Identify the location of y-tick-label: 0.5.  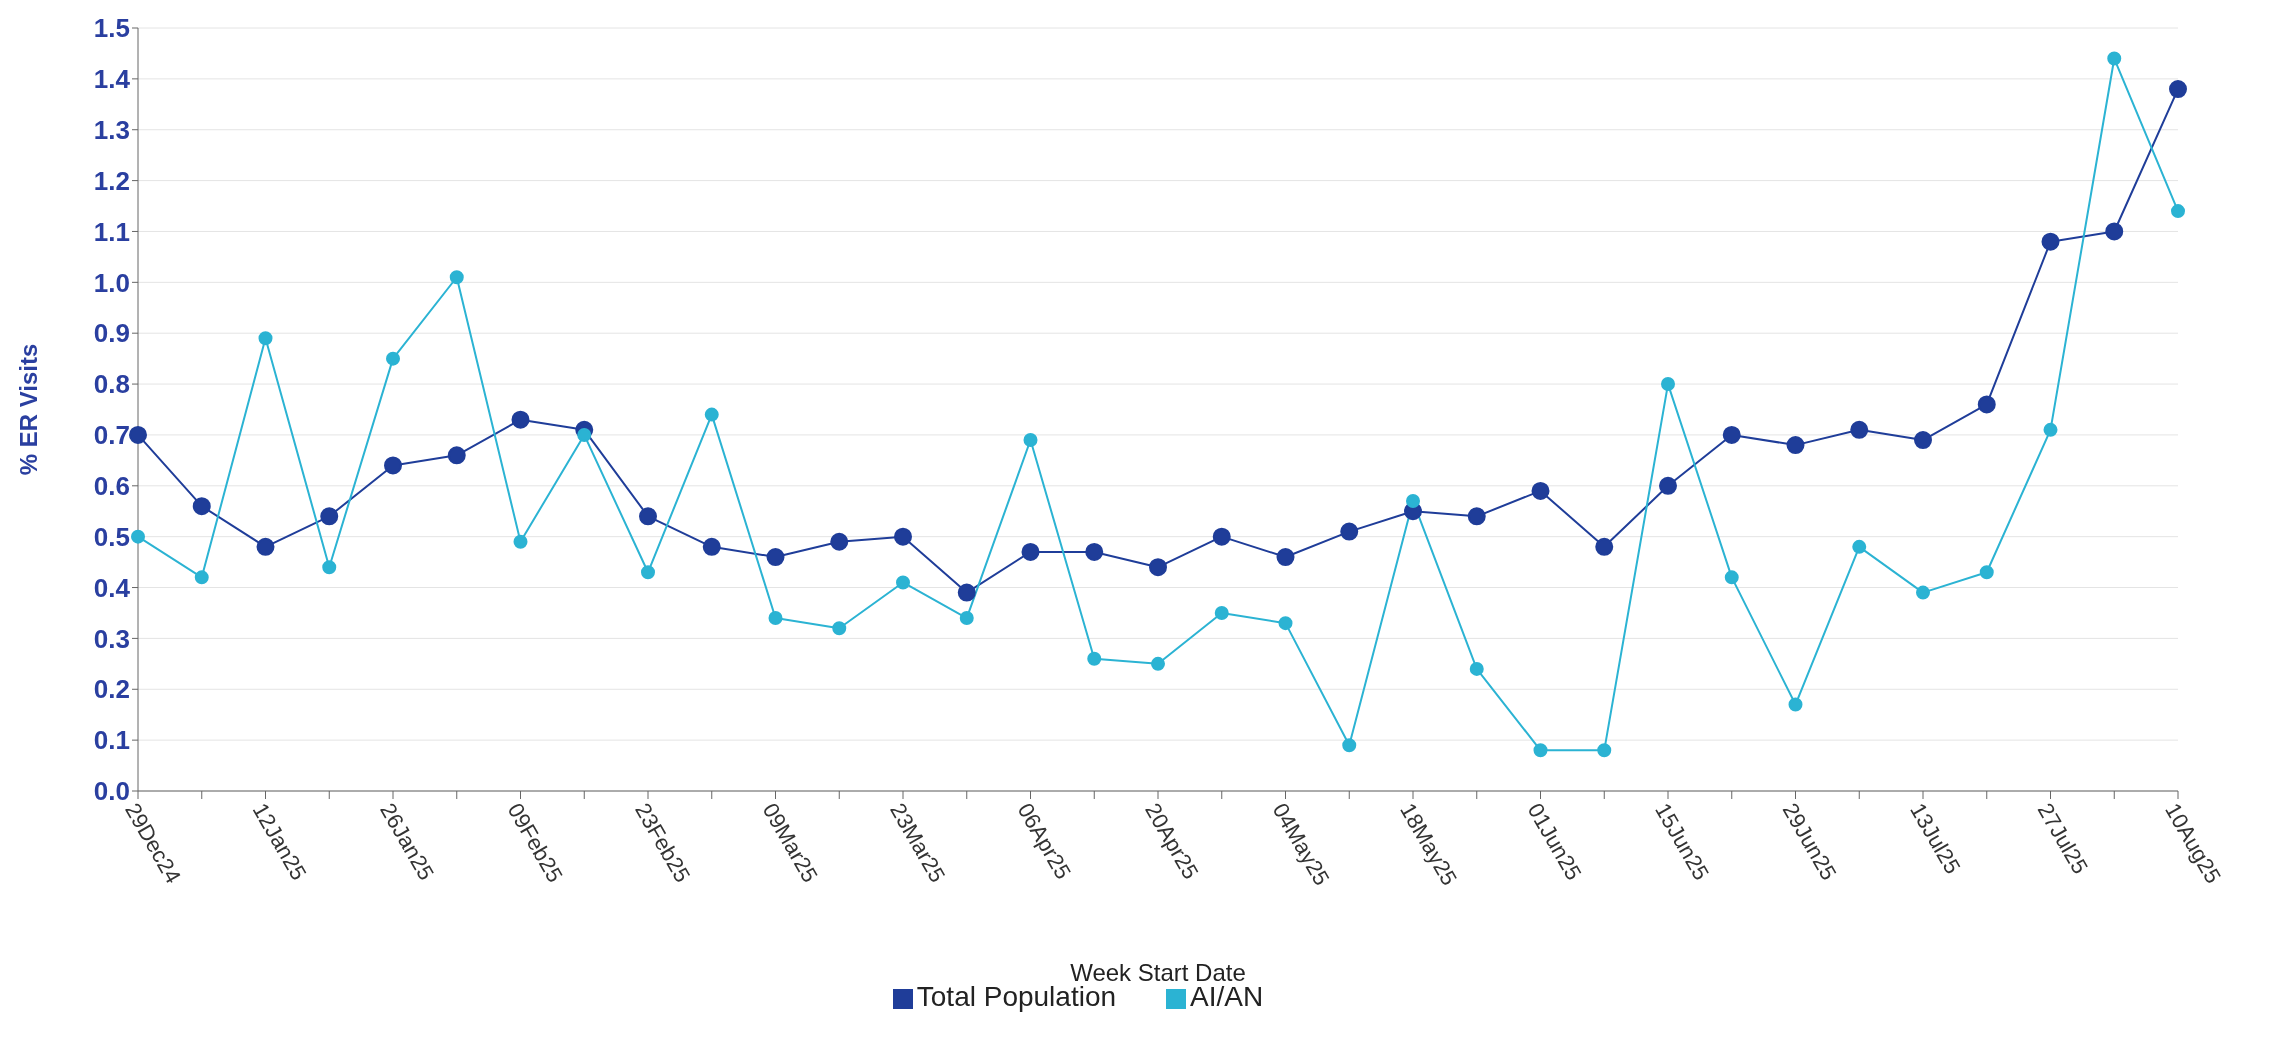
(111, 536).